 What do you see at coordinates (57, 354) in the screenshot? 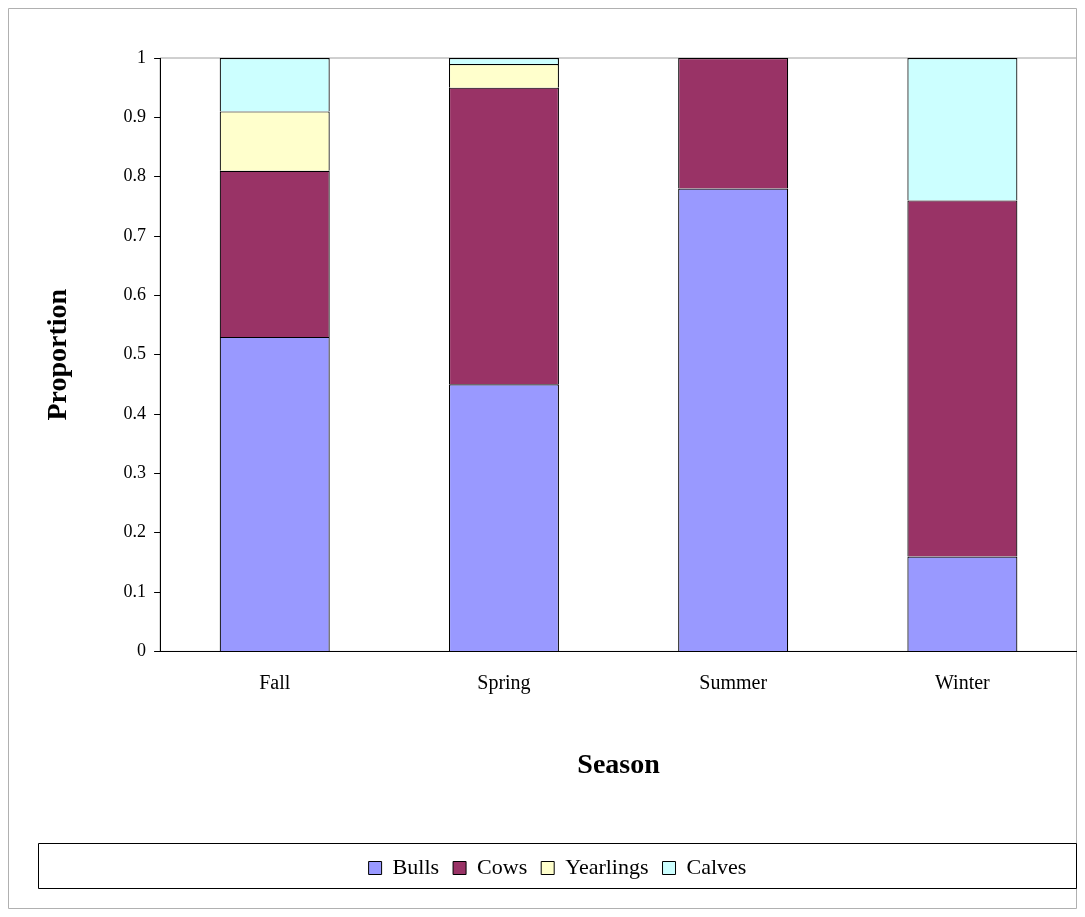
I see `y-axis-title: Proportion` at bounding box center [57, 354].